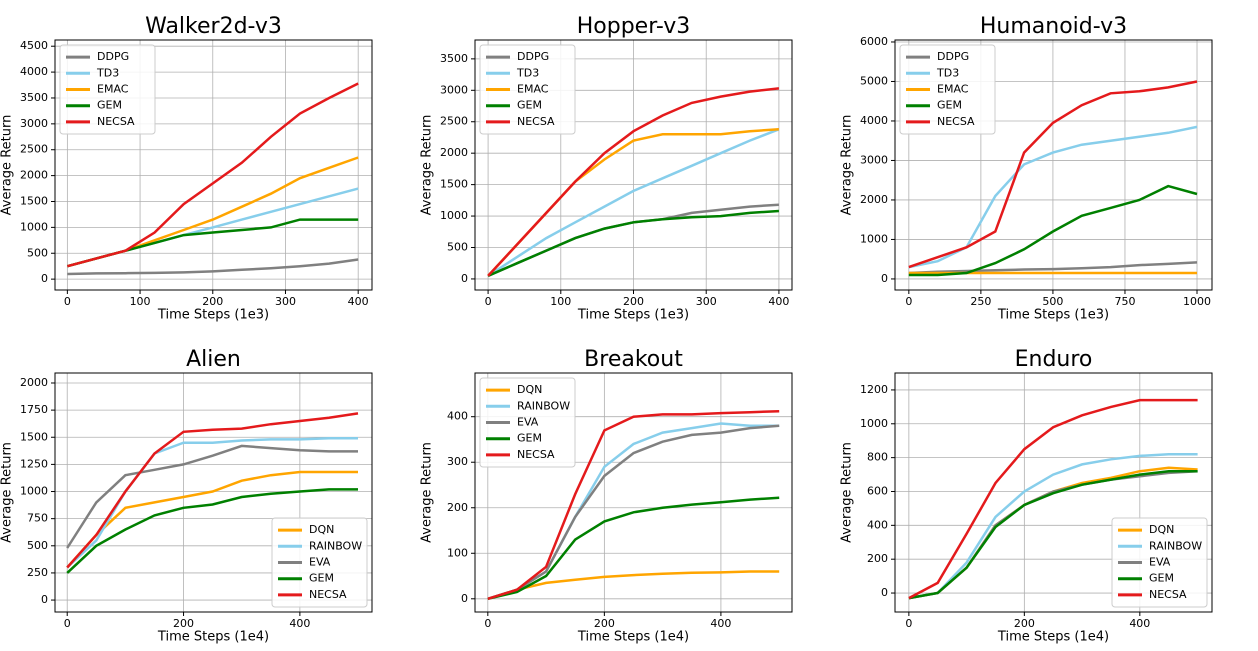  Describe the element at coordinates (1052, 301) in the screenshot. I see `x-tick-label: 500` at that location.